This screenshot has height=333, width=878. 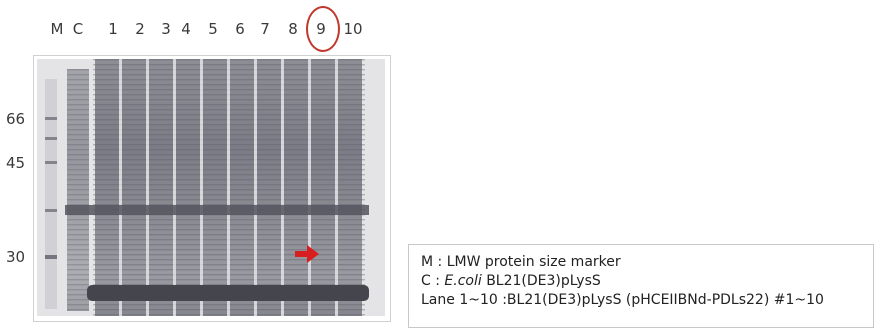 I want to click on legend-control-species: E.coli, so click(x=463, y=281).